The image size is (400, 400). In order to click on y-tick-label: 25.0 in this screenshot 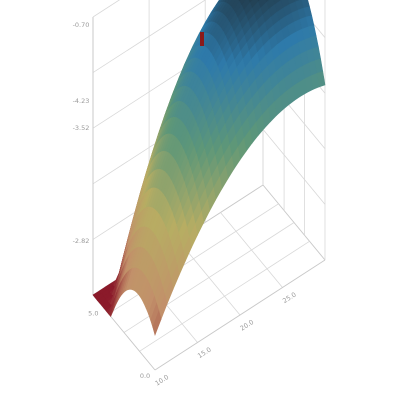, I will do `click(289, 298)`.